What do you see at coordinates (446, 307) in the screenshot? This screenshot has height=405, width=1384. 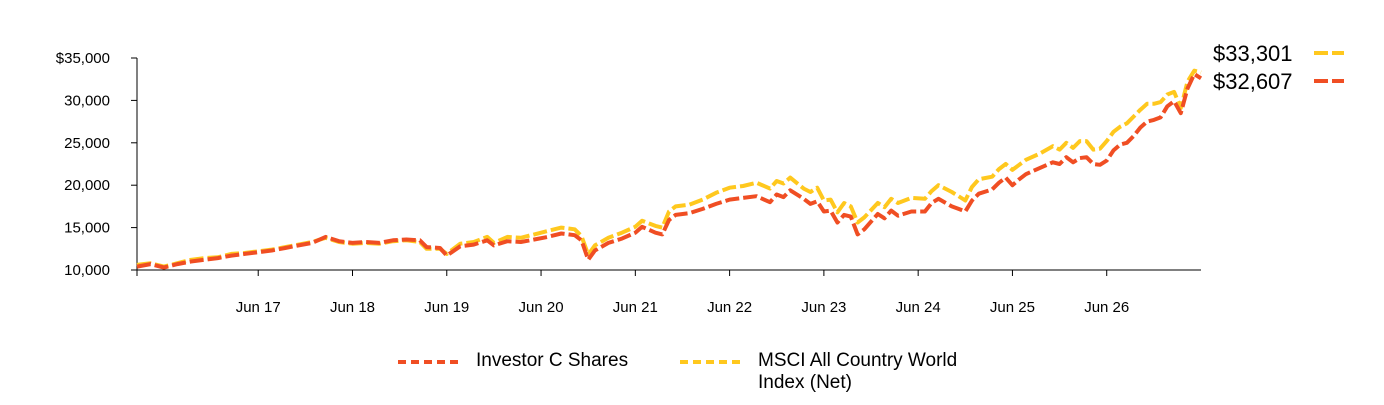 I see `x-tick-label: Jun 19` at bounding box center [446, 307].